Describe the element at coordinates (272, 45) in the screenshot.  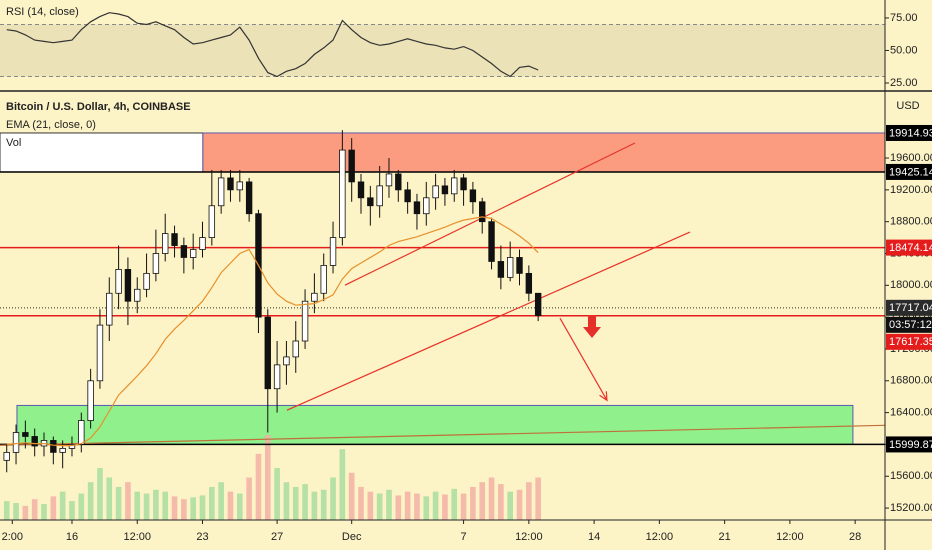
I see `rsi-line` at that location.